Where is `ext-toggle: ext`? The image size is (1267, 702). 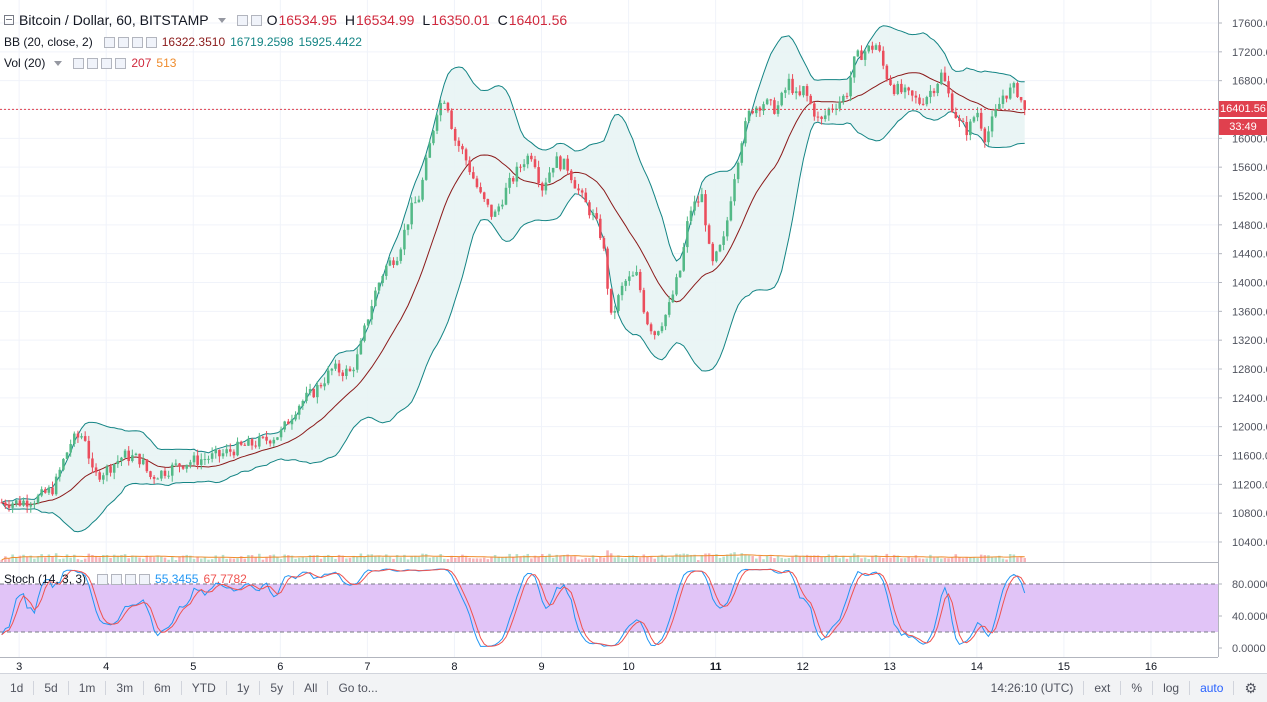 ext-toggle: ext is located at coordinates (1101, 688).